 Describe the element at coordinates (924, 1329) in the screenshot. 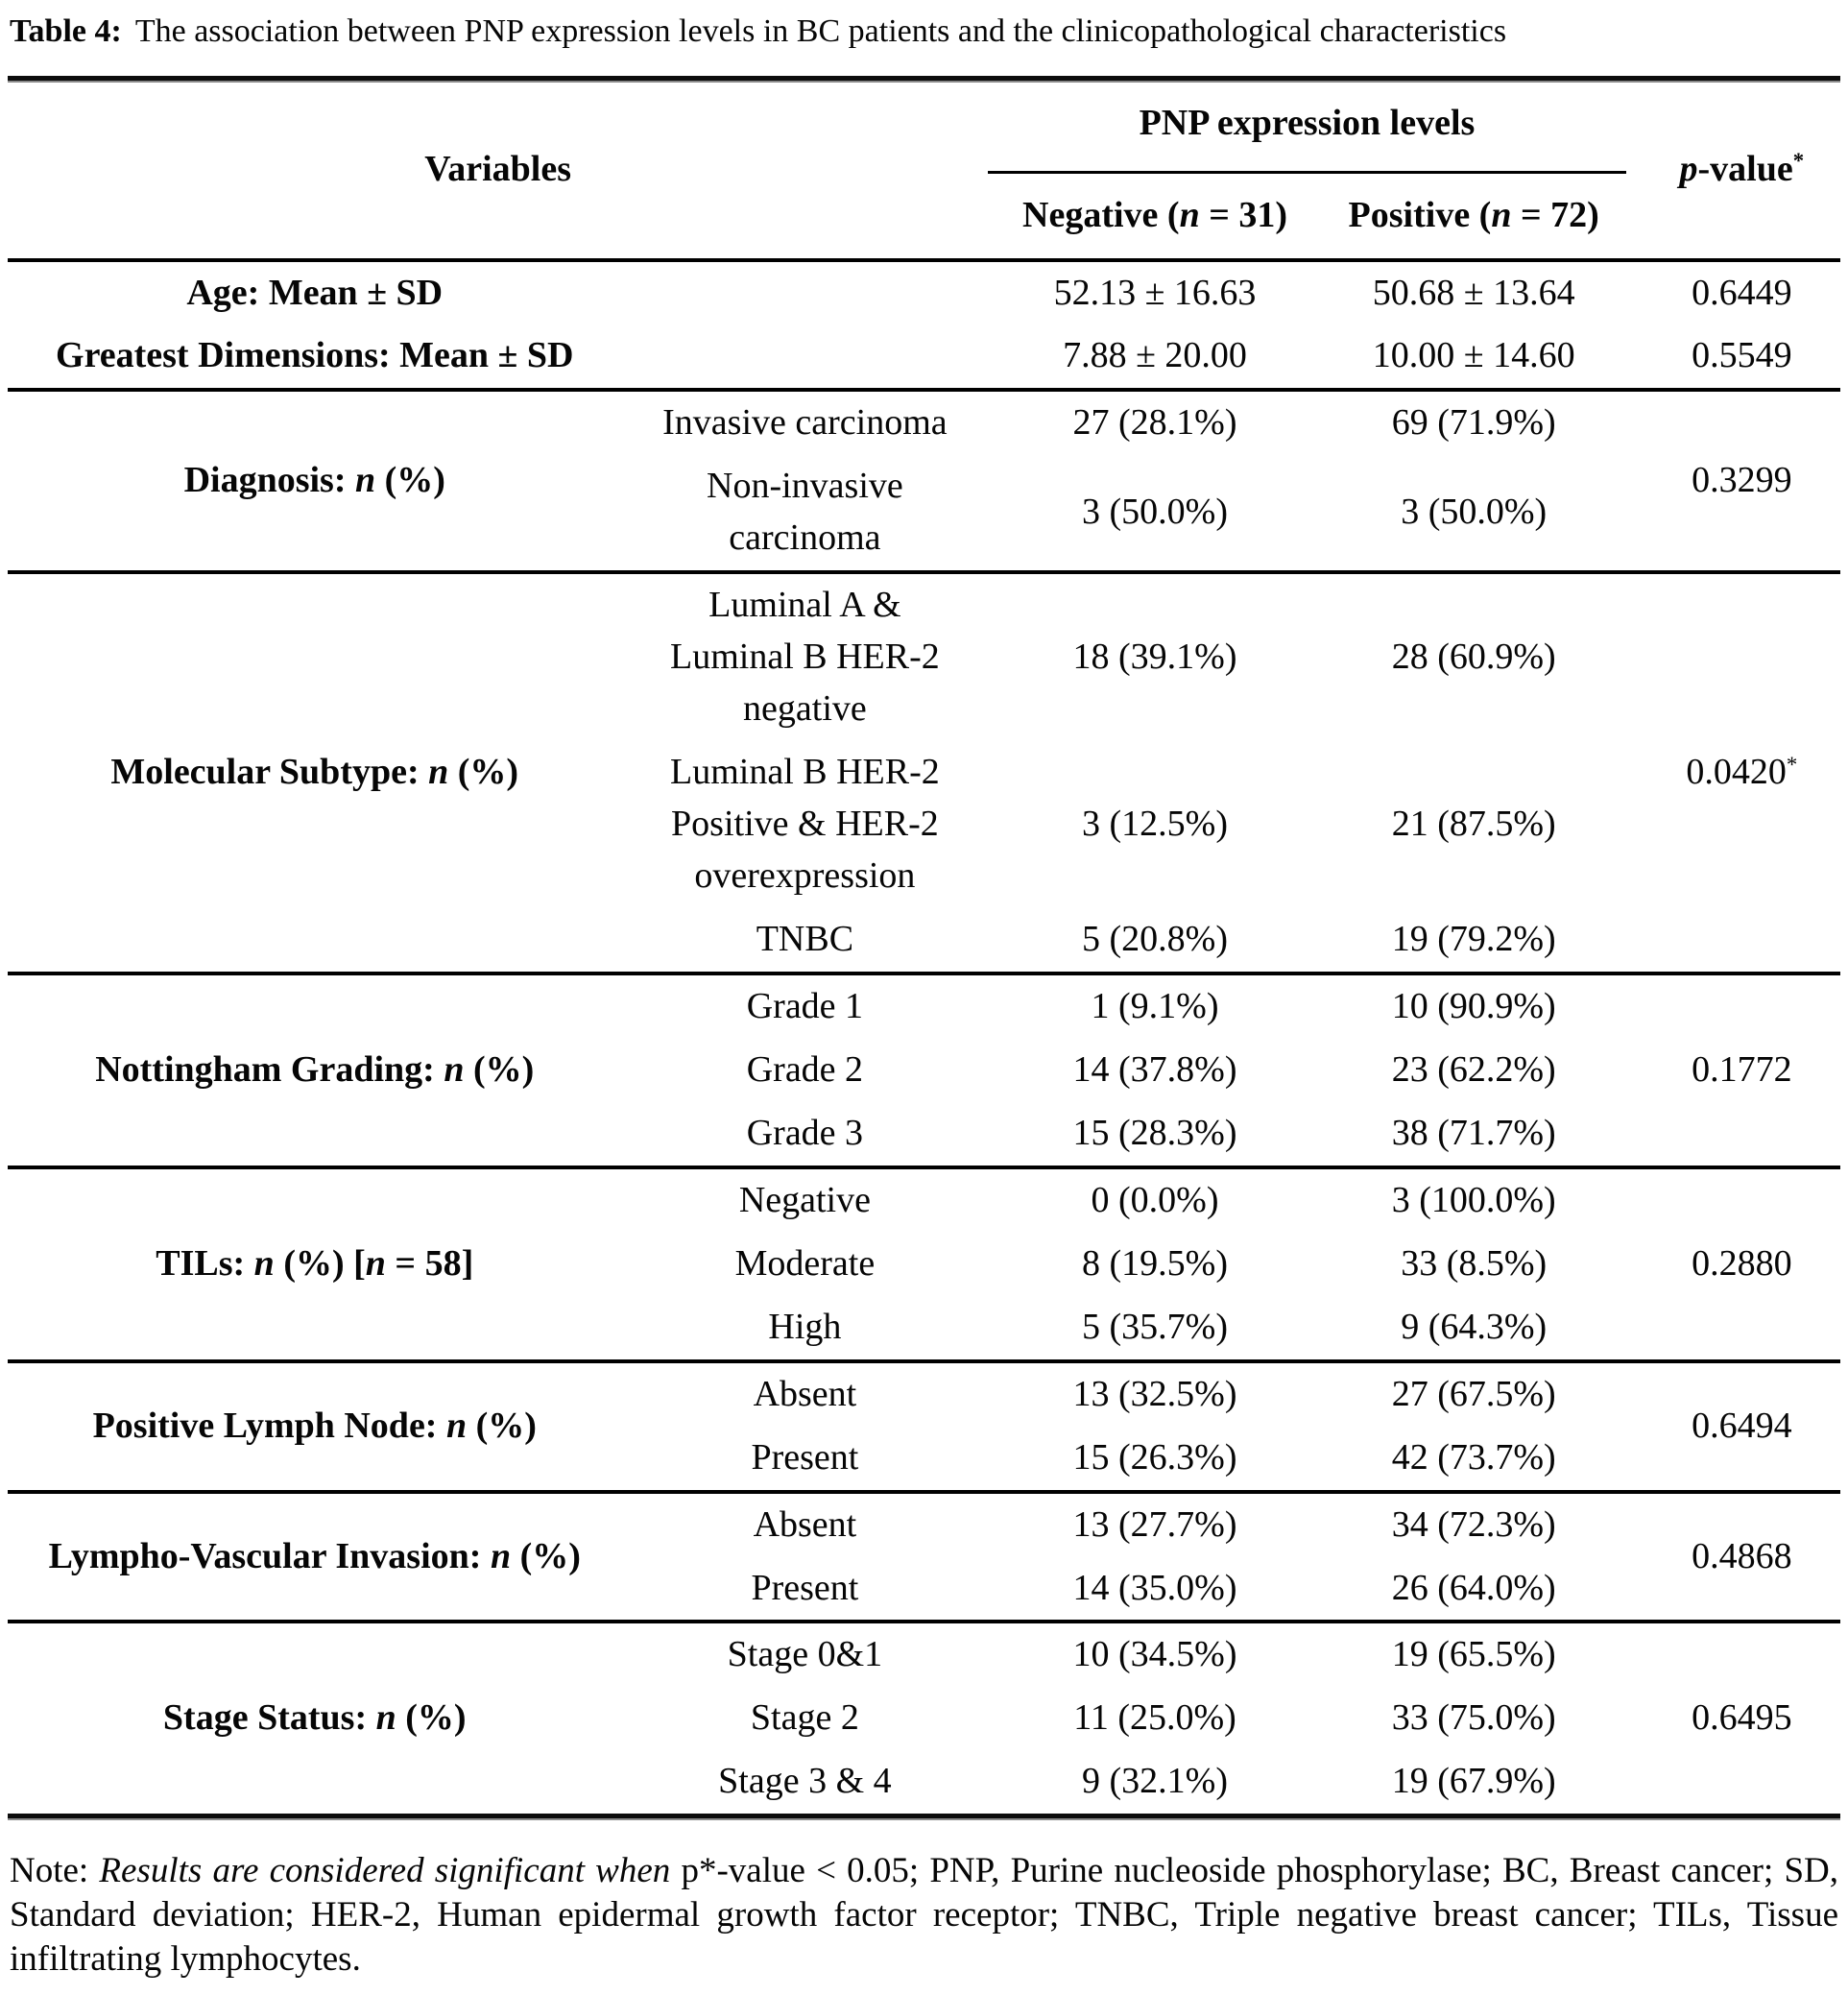

I see `table-row: High 5 (35.7%) 9 (64.3%)` at that location.